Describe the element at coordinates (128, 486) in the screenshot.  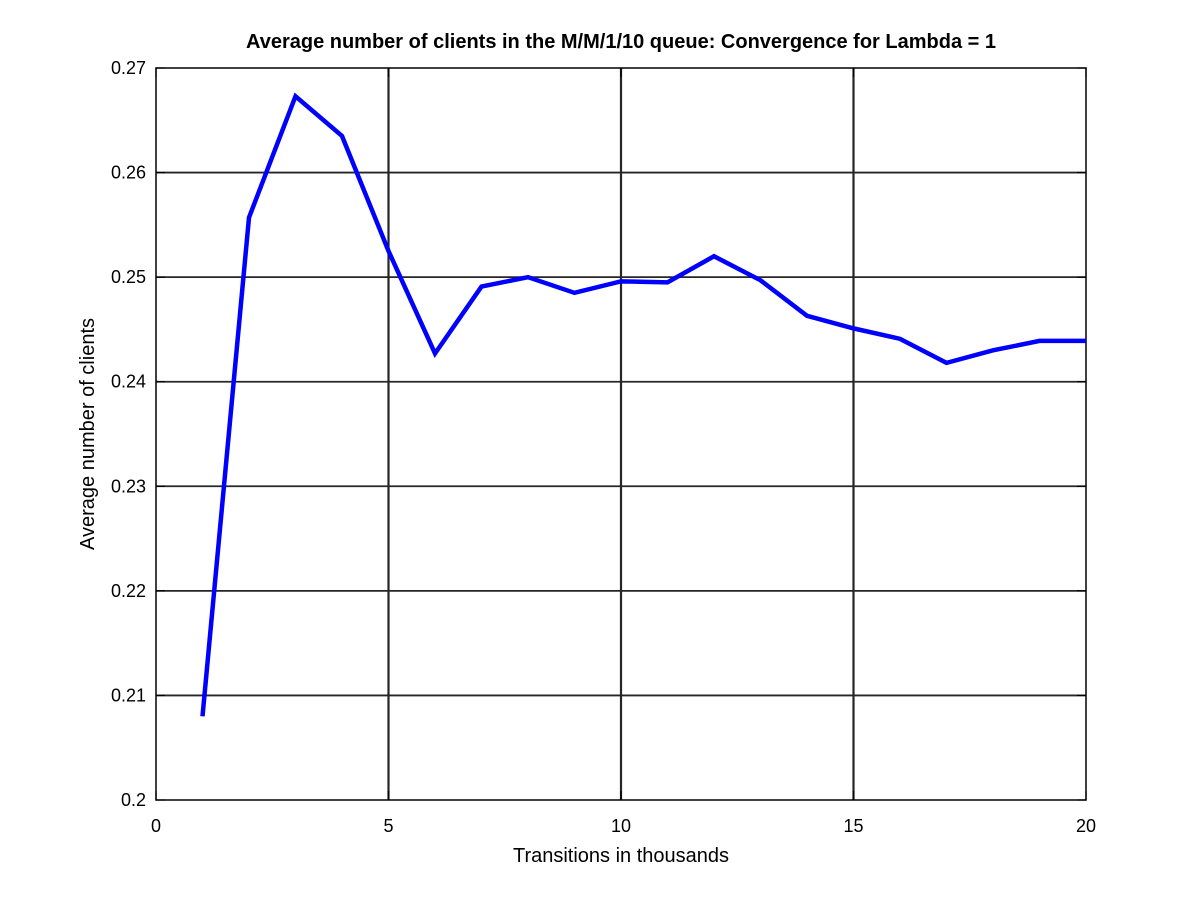
I see `y-tick-label: 0.23` at that location.